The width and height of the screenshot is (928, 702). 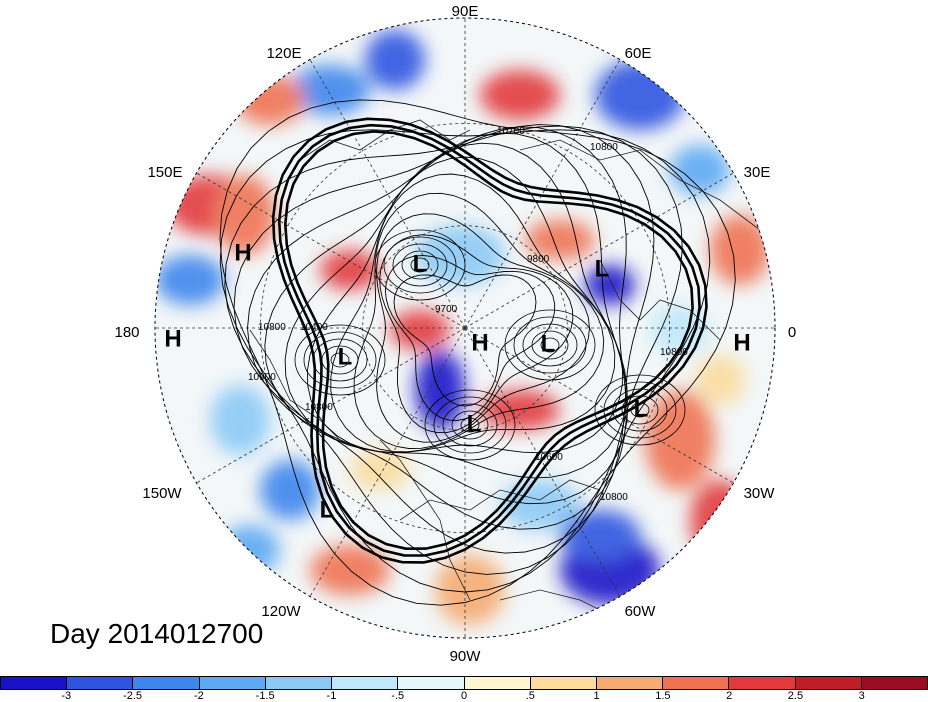 I want to click on colorbar-tick-label: 3, so click(x=861, y=696).